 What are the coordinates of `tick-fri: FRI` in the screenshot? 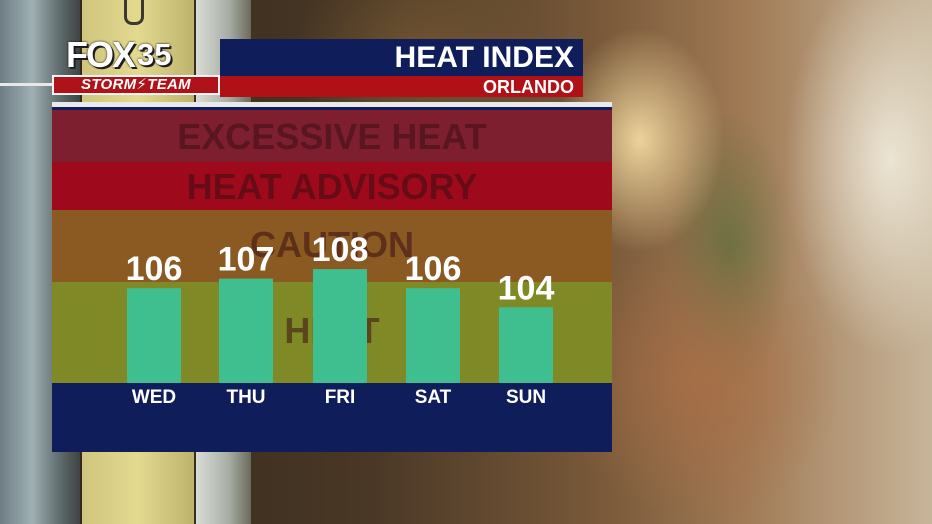 It's located at (340, 397).